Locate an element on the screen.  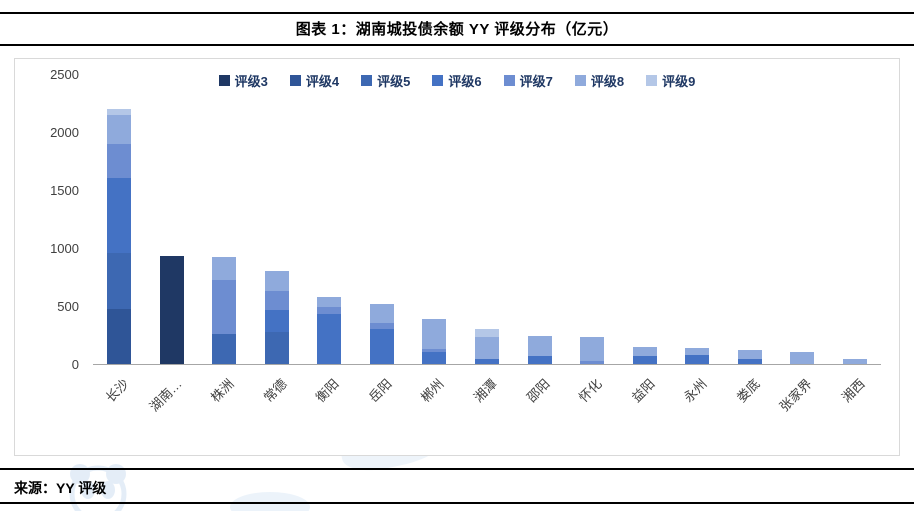
legend-item: 评级4 is located at coordinates (314, 80).